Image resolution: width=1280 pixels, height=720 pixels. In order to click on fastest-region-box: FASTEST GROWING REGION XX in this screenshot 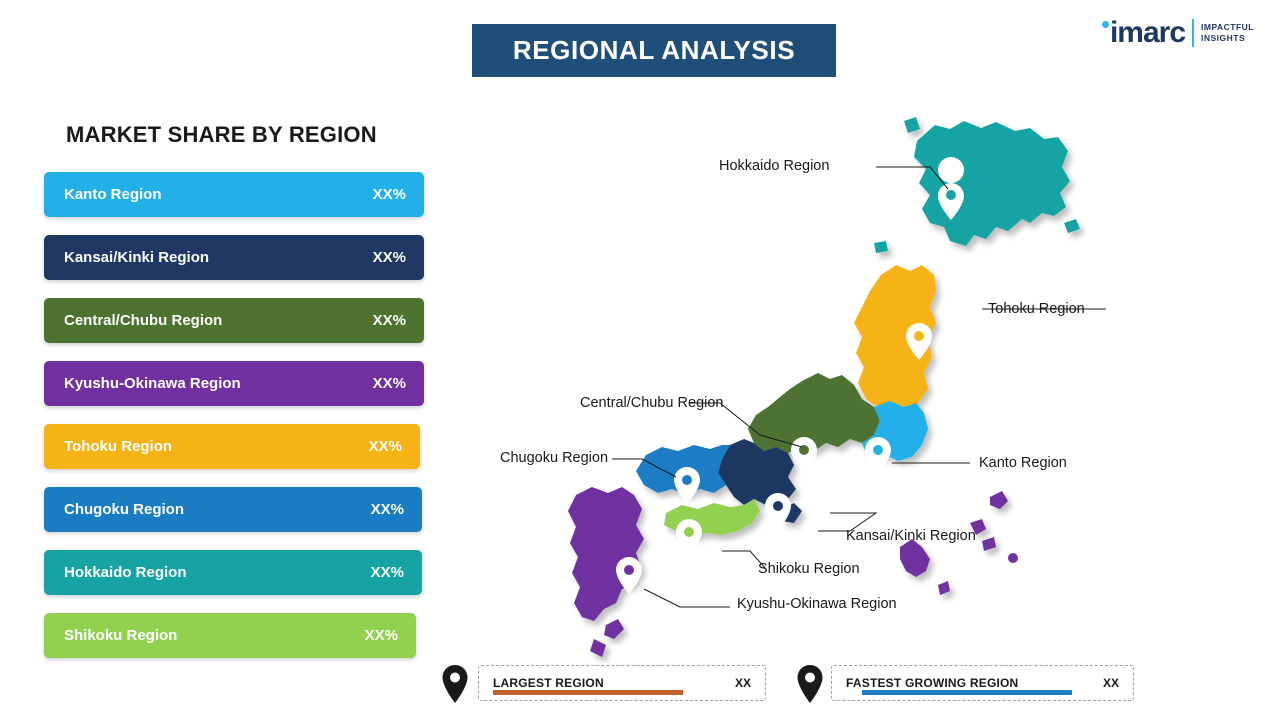, I will do `click(982, 683)`.